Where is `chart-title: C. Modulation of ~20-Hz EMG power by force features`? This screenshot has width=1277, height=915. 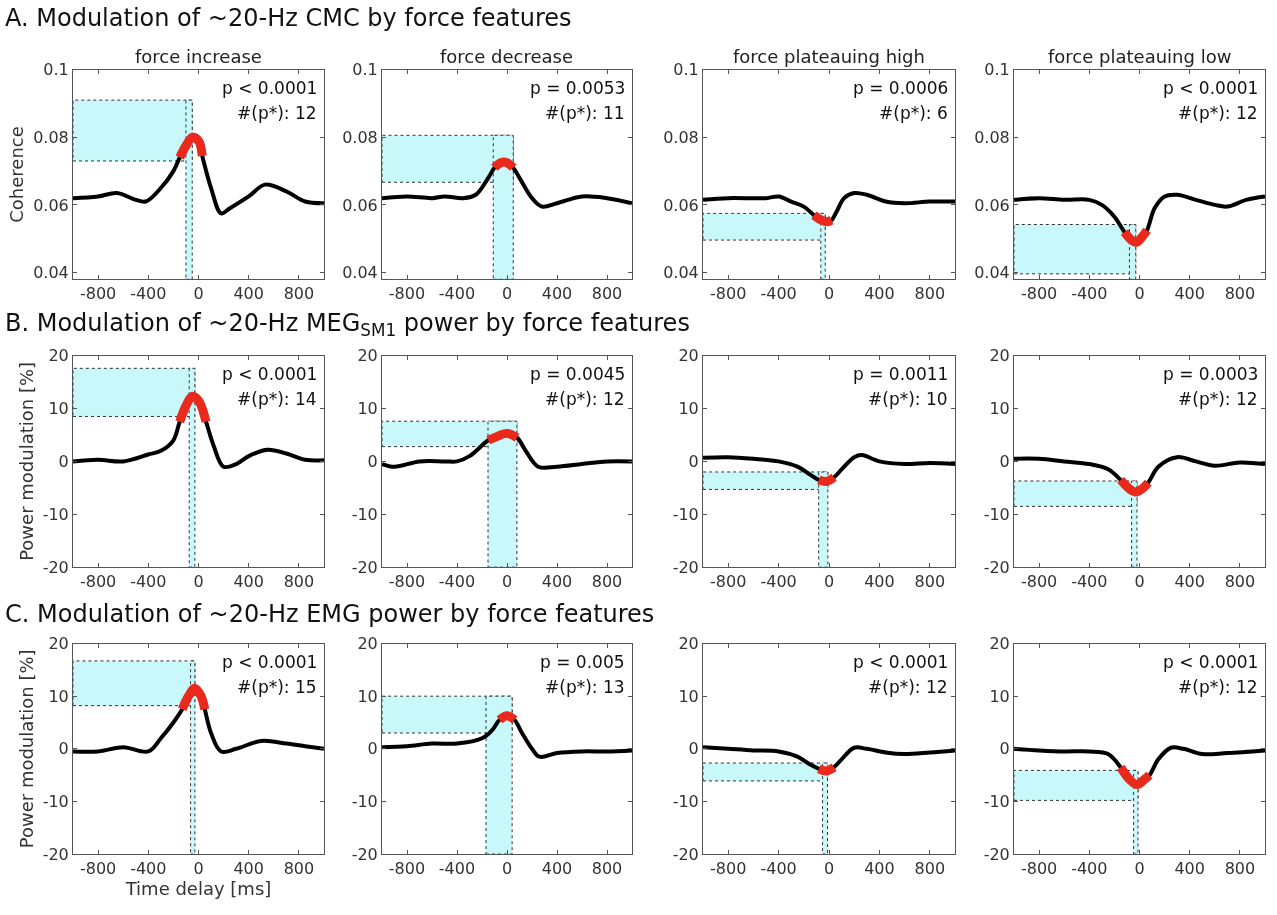
chart-title: C. Modulation of ~20-Hz EMG power by force features is located at coordinates (330, 614).